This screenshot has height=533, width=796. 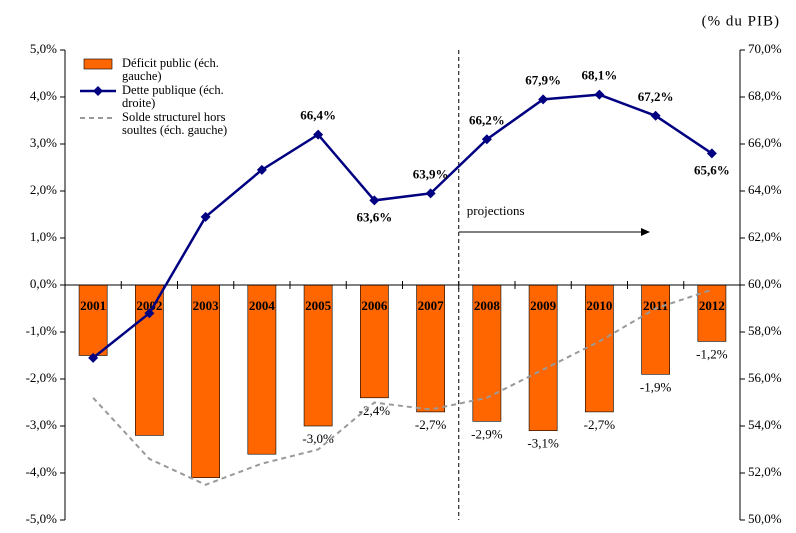 I want to click on y-tick-label: -5,0%, so click(x=42, y=518).